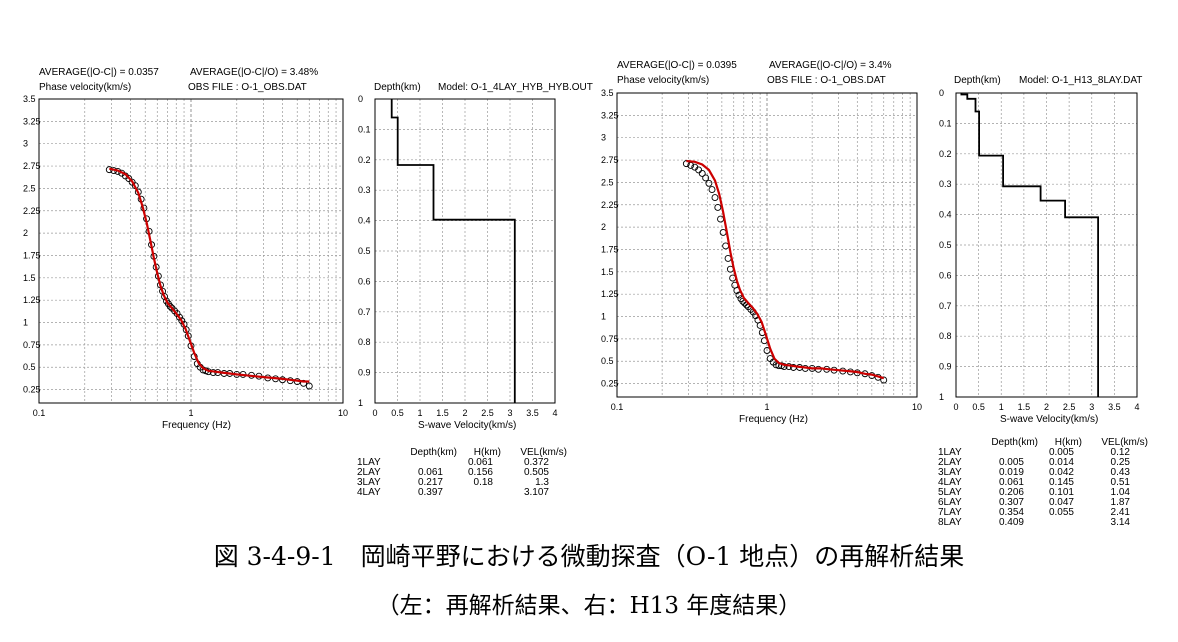  I want to click on table-row: 4LAY 0.397 3.107, so click(462, 493).